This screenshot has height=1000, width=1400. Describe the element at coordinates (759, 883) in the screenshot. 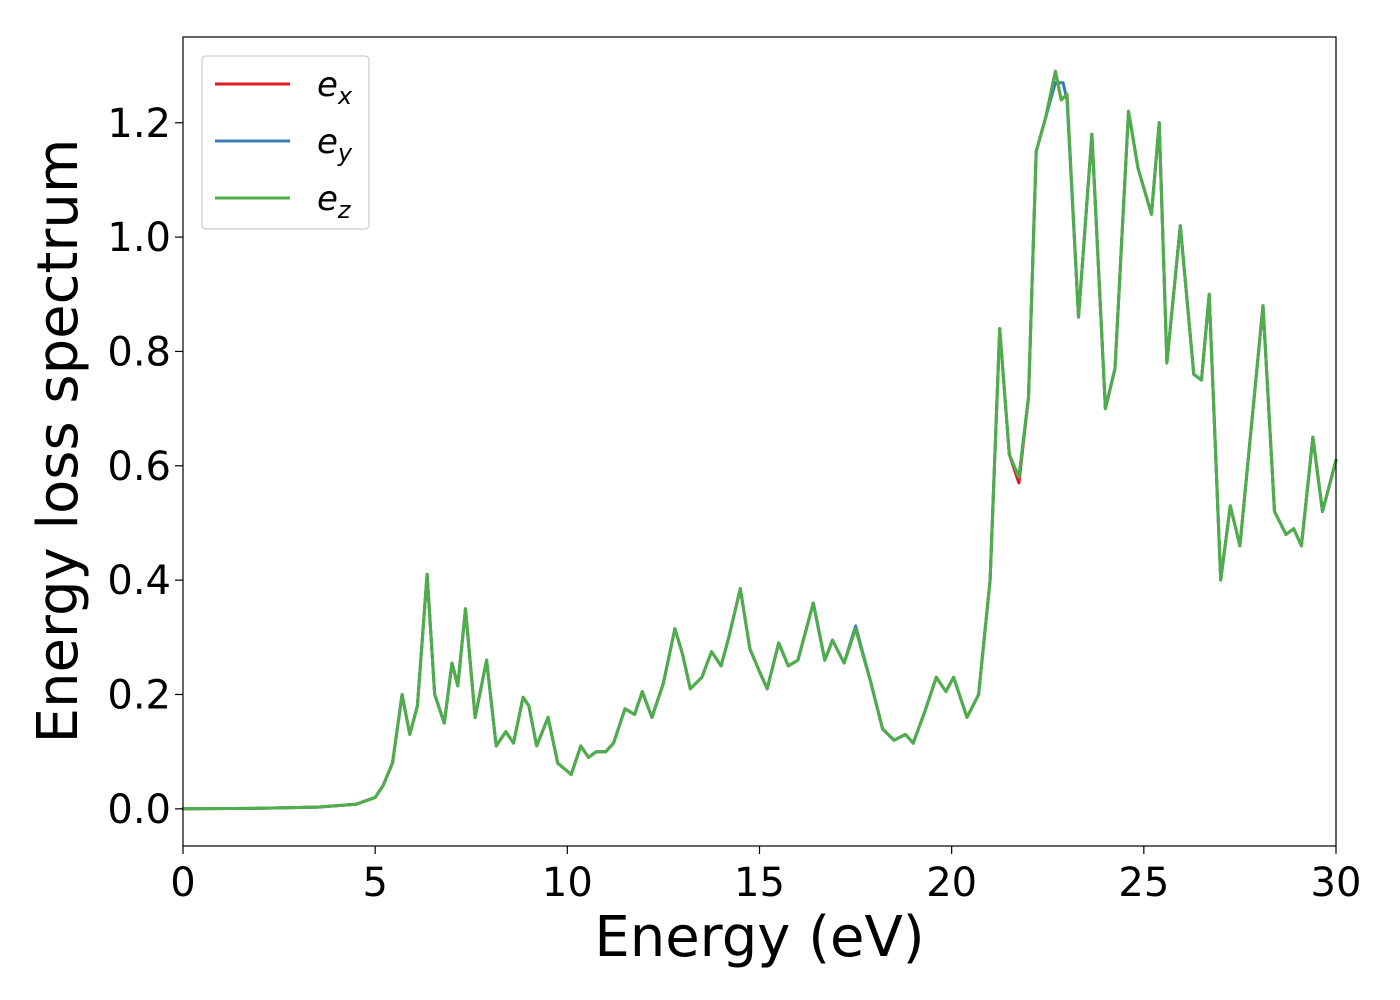

I see `x-tick-label: 15` at that location.